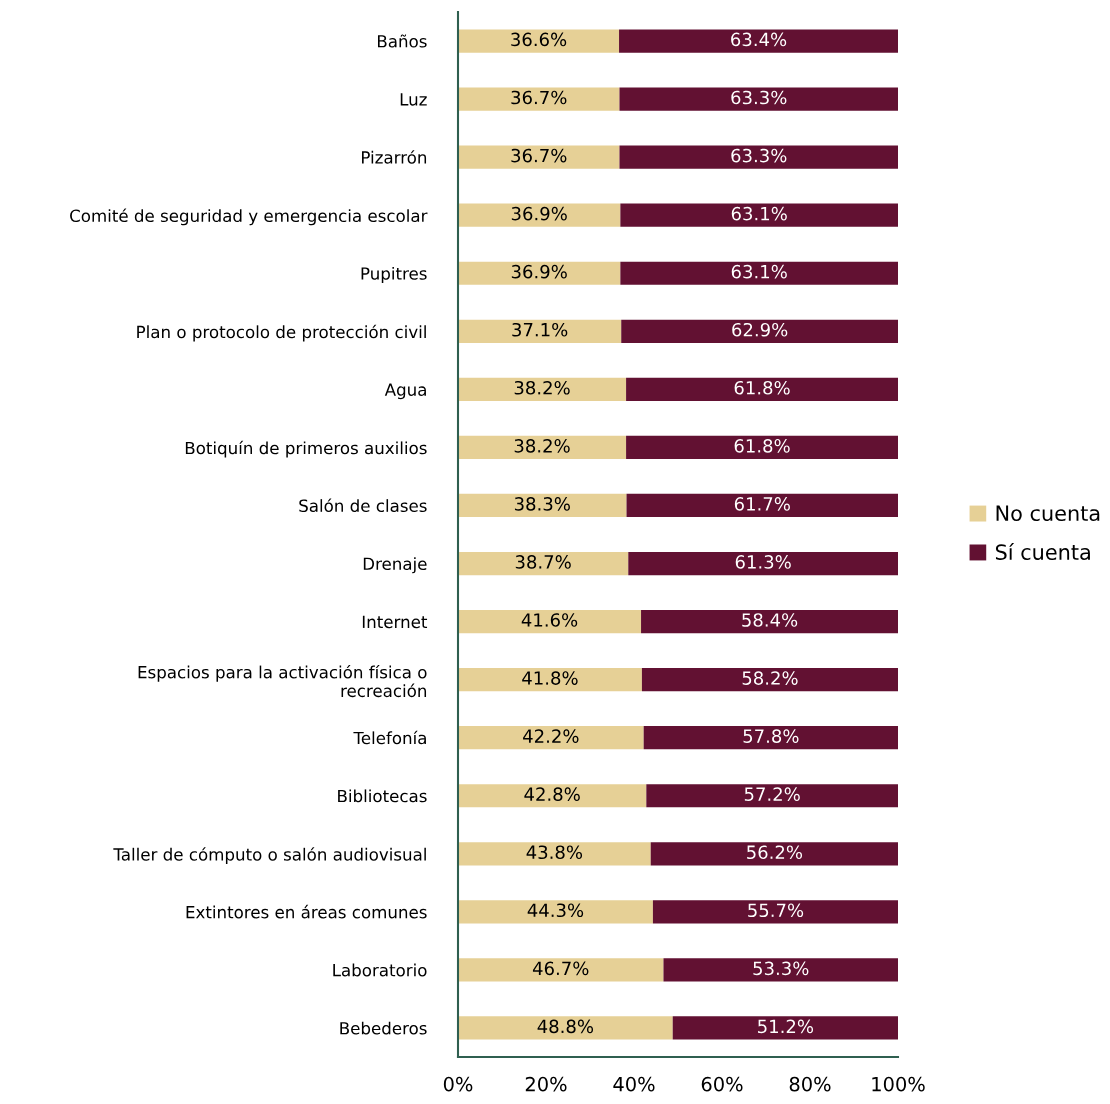 The height and width of the screenshot is (1104, 1110). I want to click on y-tick-label: Telefonía, so click(389, 737).